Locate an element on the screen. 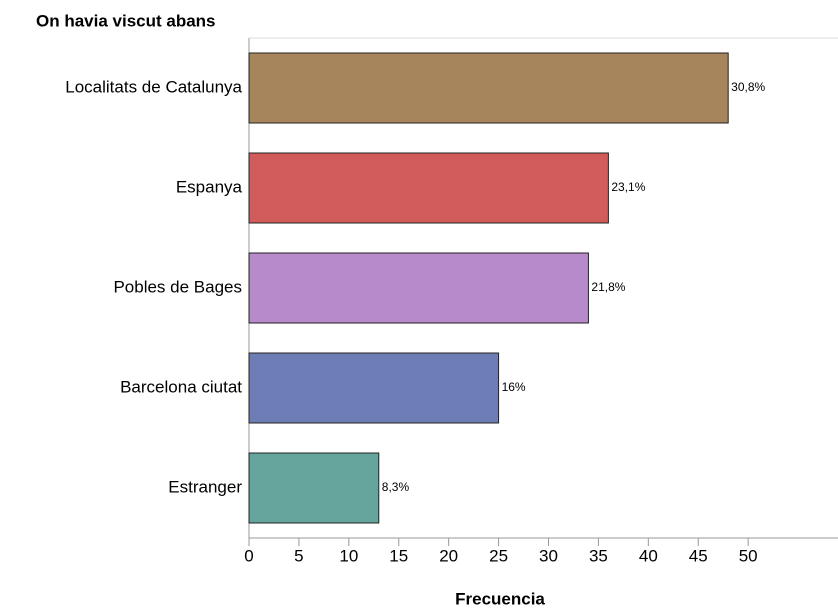 The width and height of the screenshot is (838, 611). y-tick-label: Estranger is located at coordinates (205, 486).